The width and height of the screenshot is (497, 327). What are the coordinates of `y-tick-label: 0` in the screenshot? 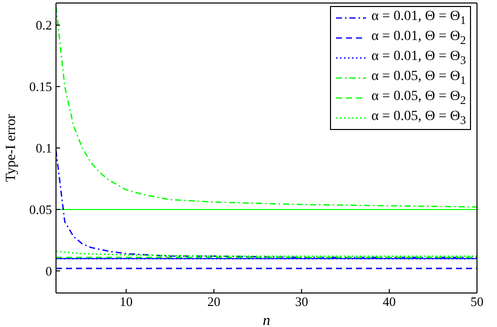 It's located at (49, 270).